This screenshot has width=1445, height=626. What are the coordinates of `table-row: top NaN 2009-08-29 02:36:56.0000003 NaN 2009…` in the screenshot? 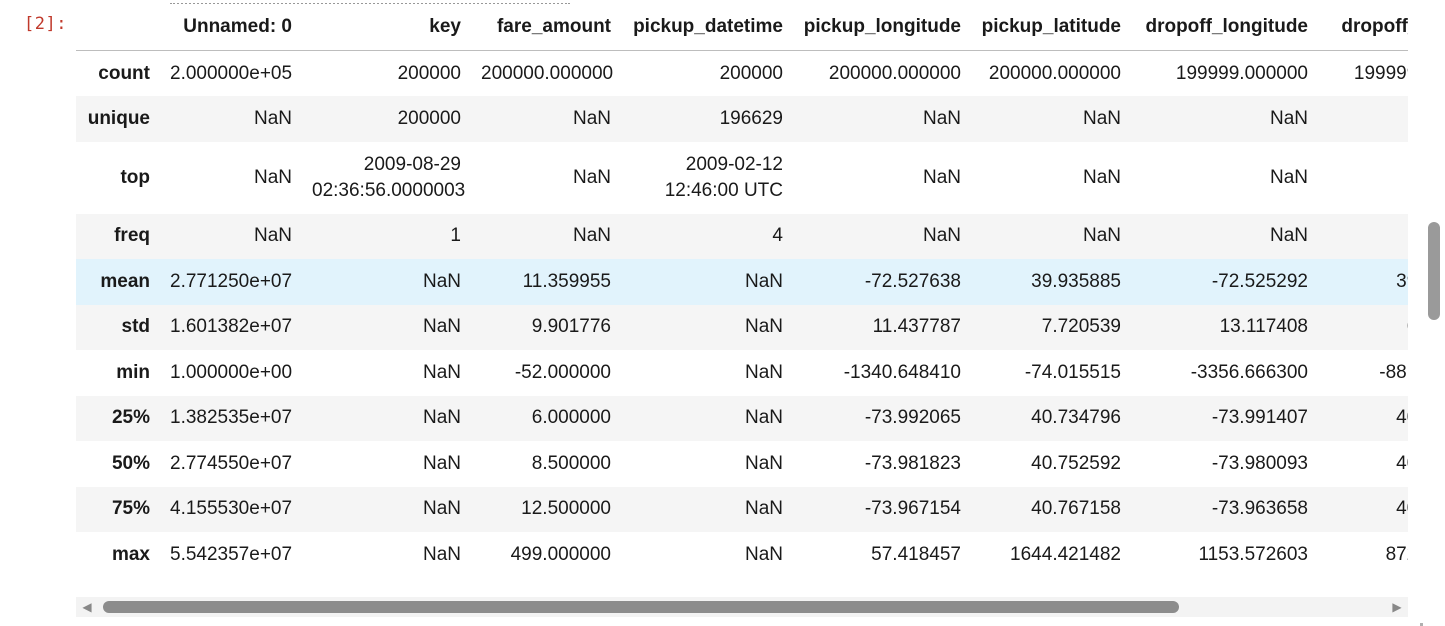 It's located at (742, 178).